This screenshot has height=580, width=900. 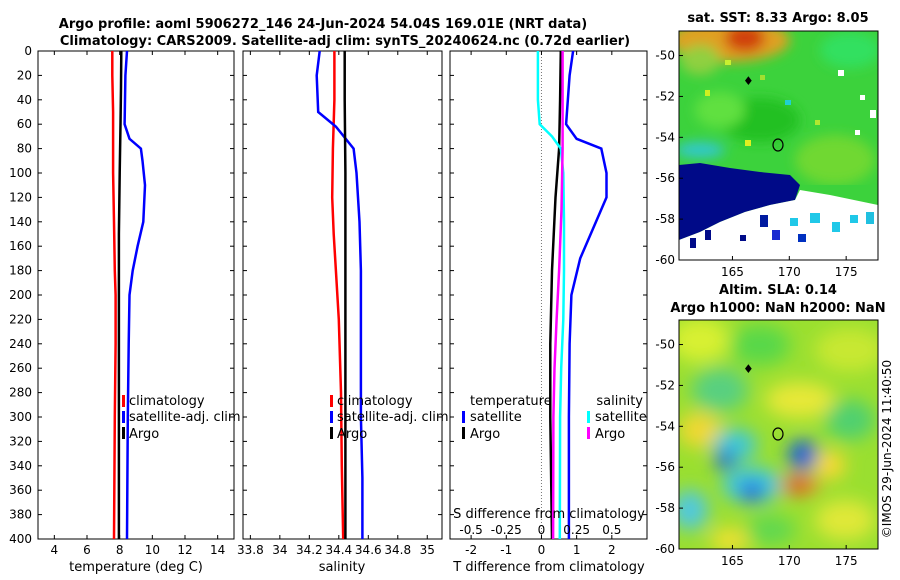 I want to click on series-line-t-argo, so click(x=556, y=295).